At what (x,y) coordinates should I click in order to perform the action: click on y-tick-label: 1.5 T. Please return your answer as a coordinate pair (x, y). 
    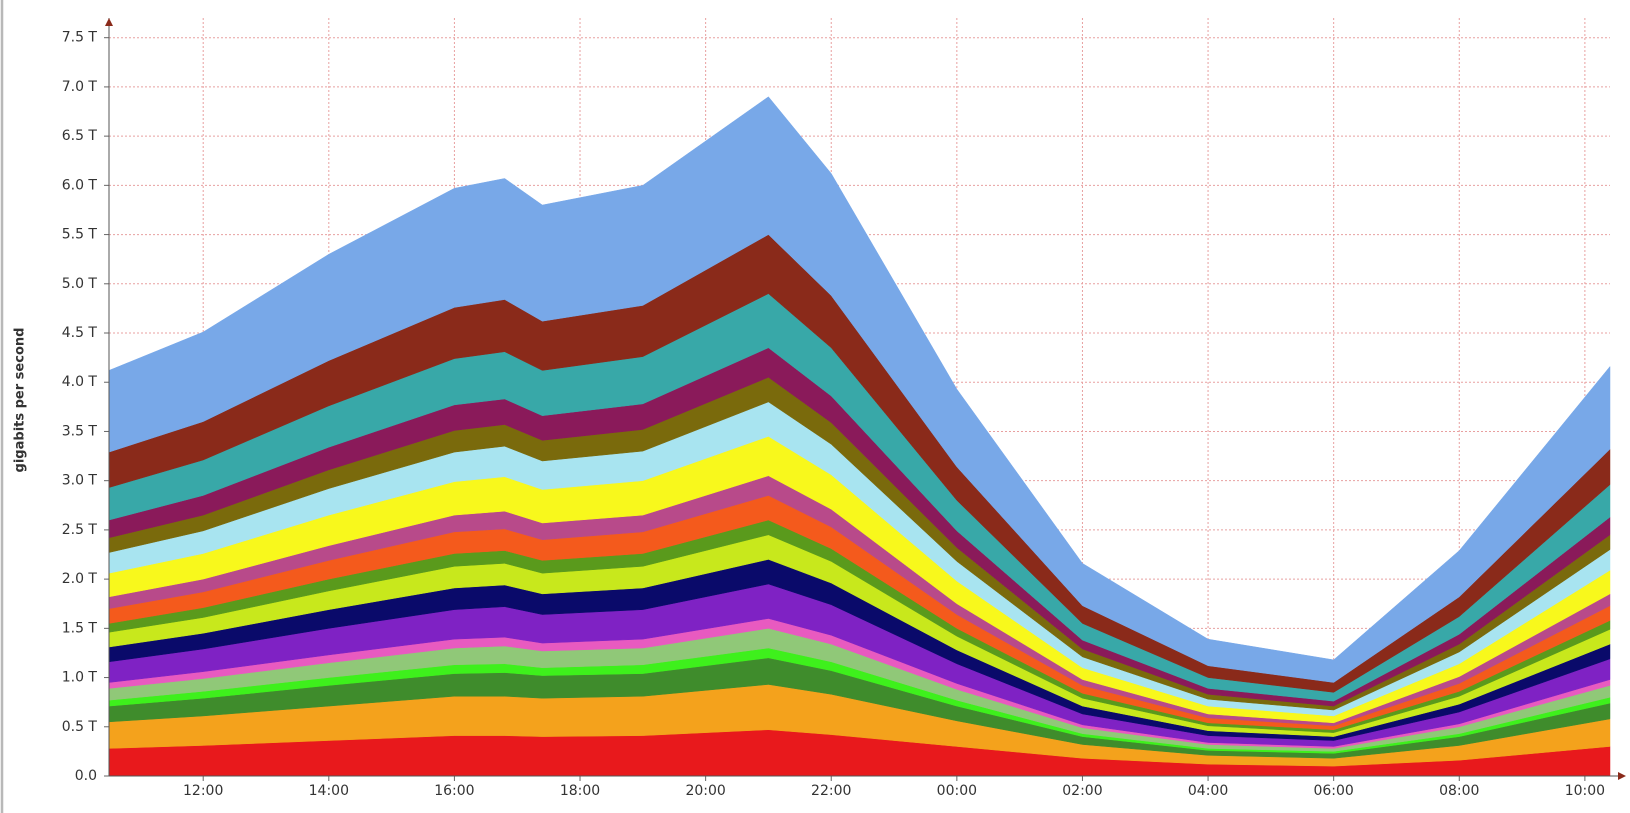
    Looking at the image, I should click on (80, 628).